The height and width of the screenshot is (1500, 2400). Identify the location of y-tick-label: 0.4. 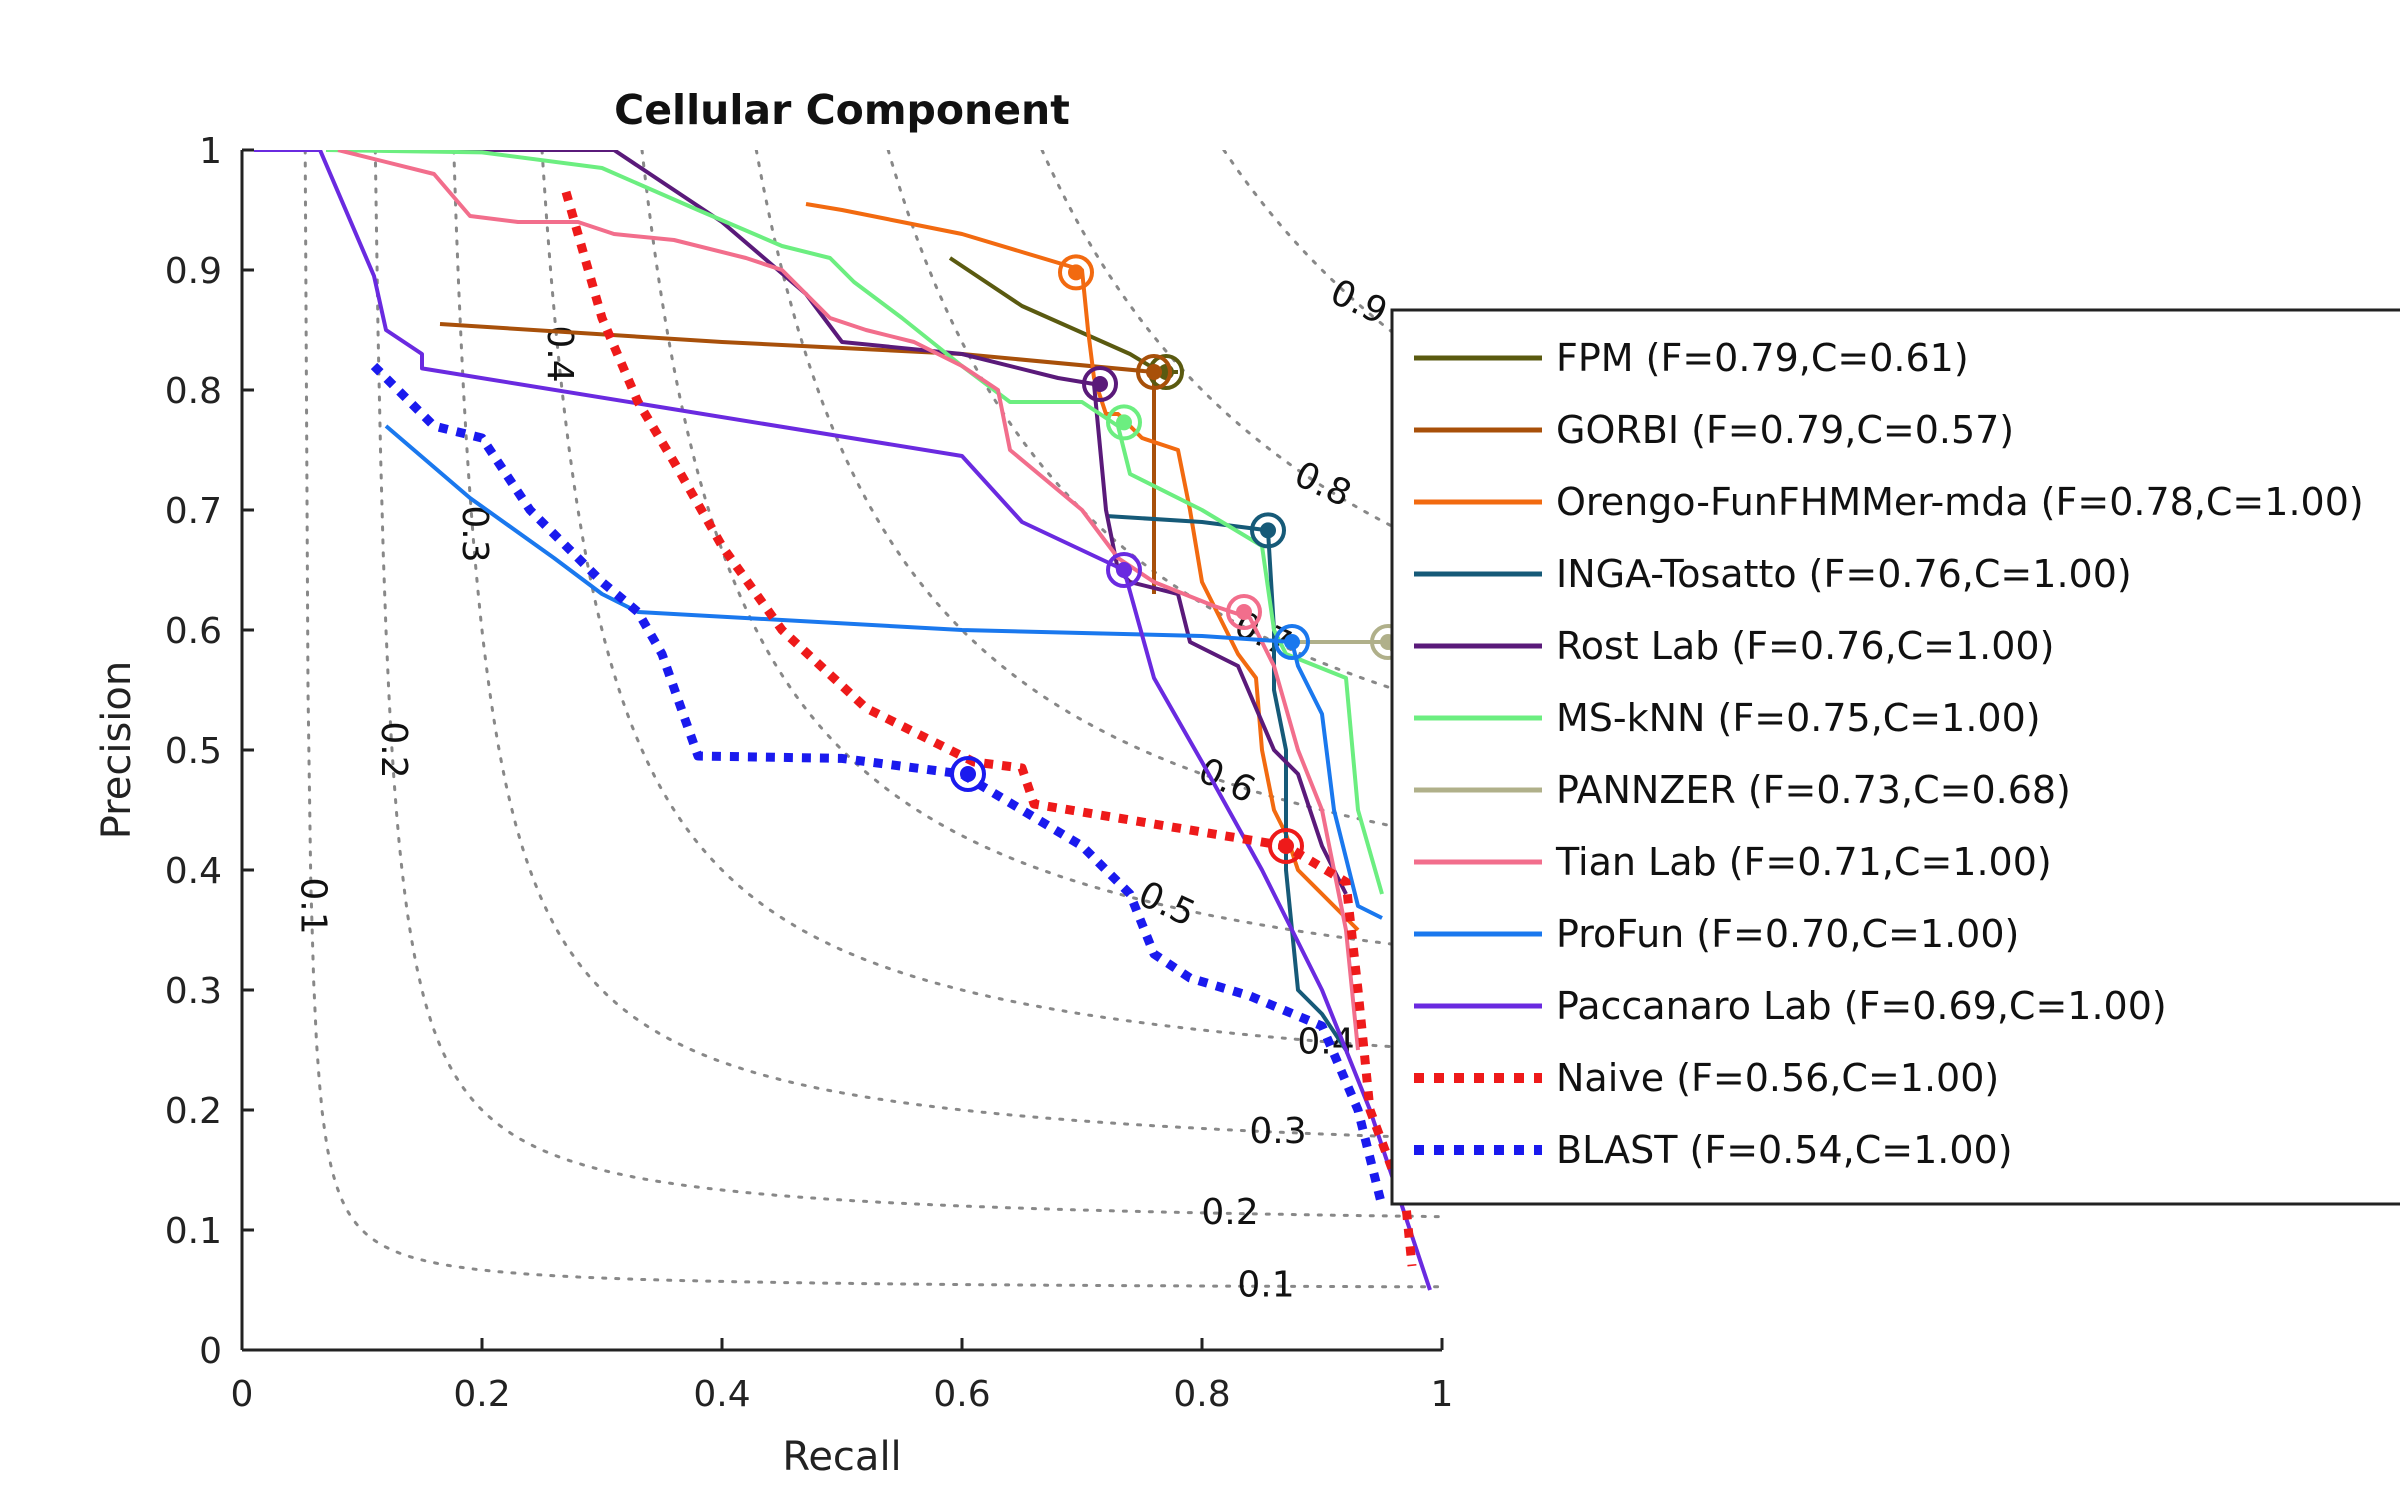
(193, 871).